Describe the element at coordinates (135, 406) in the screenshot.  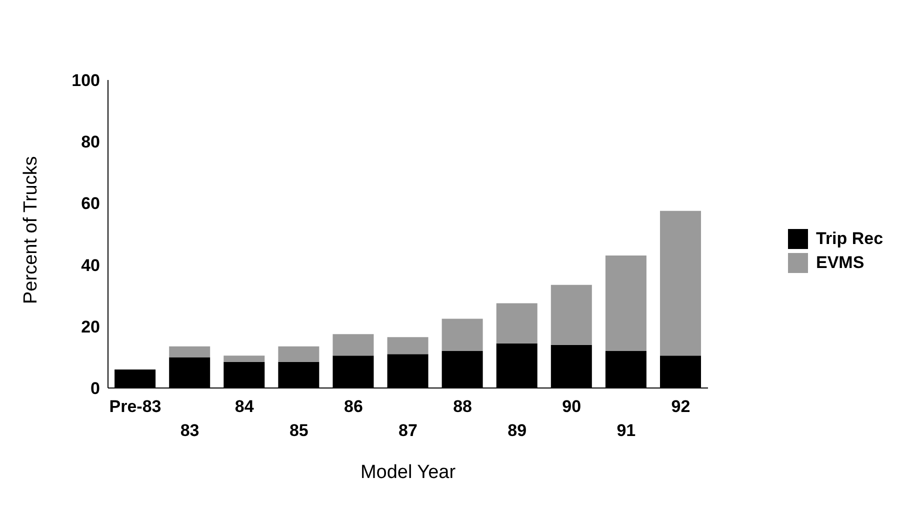
I see `x-tick-label: Pre-83` at that location.